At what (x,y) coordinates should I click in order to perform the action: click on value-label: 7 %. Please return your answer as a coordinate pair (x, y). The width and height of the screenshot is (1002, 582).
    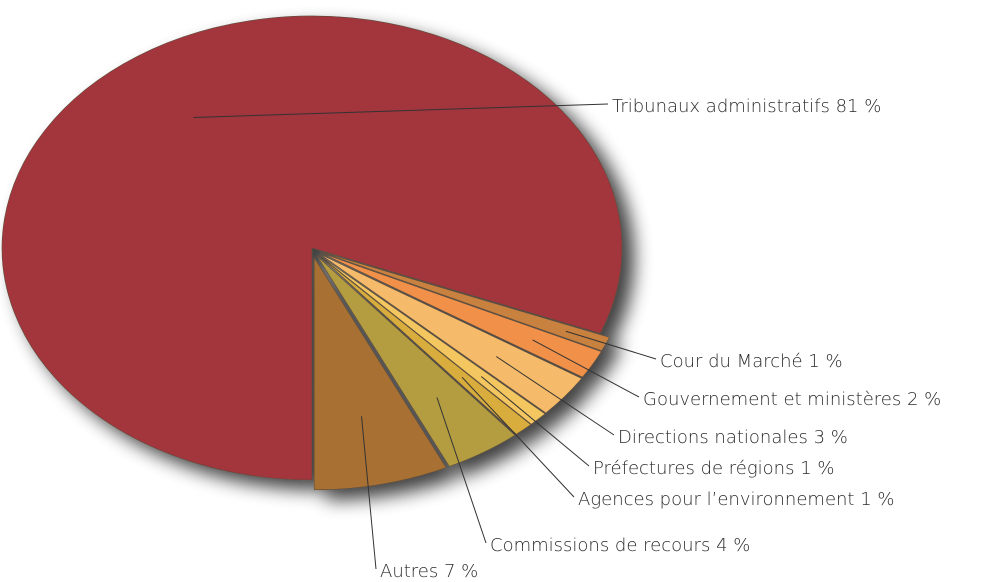
    Looking at the image, I should click on (461, 571).